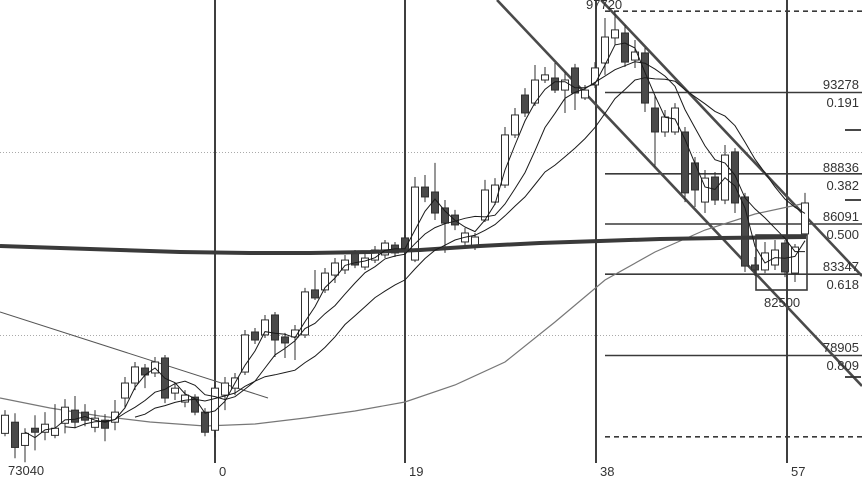  I want to click on fib-price-label: 86091, so click(841, 216).